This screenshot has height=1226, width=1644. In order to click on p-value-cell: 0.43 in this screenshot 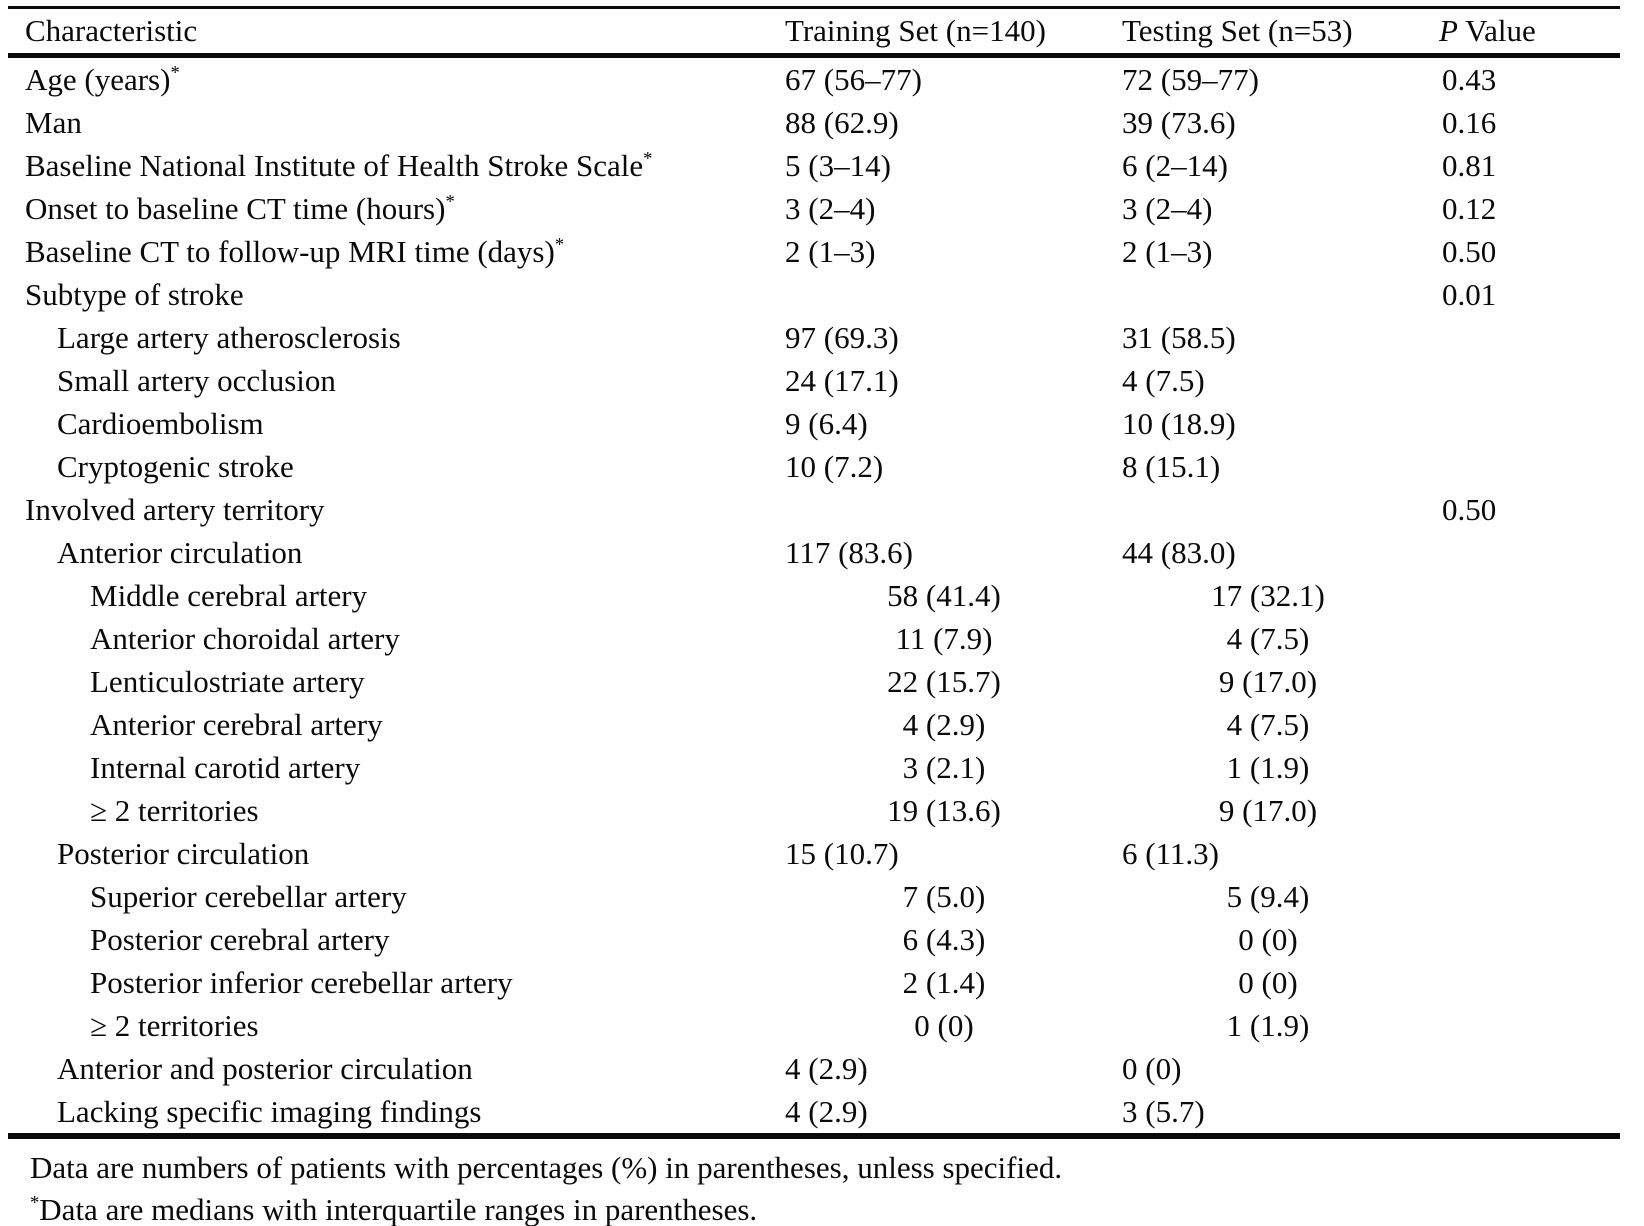, I will do `click(1469, 79)`.